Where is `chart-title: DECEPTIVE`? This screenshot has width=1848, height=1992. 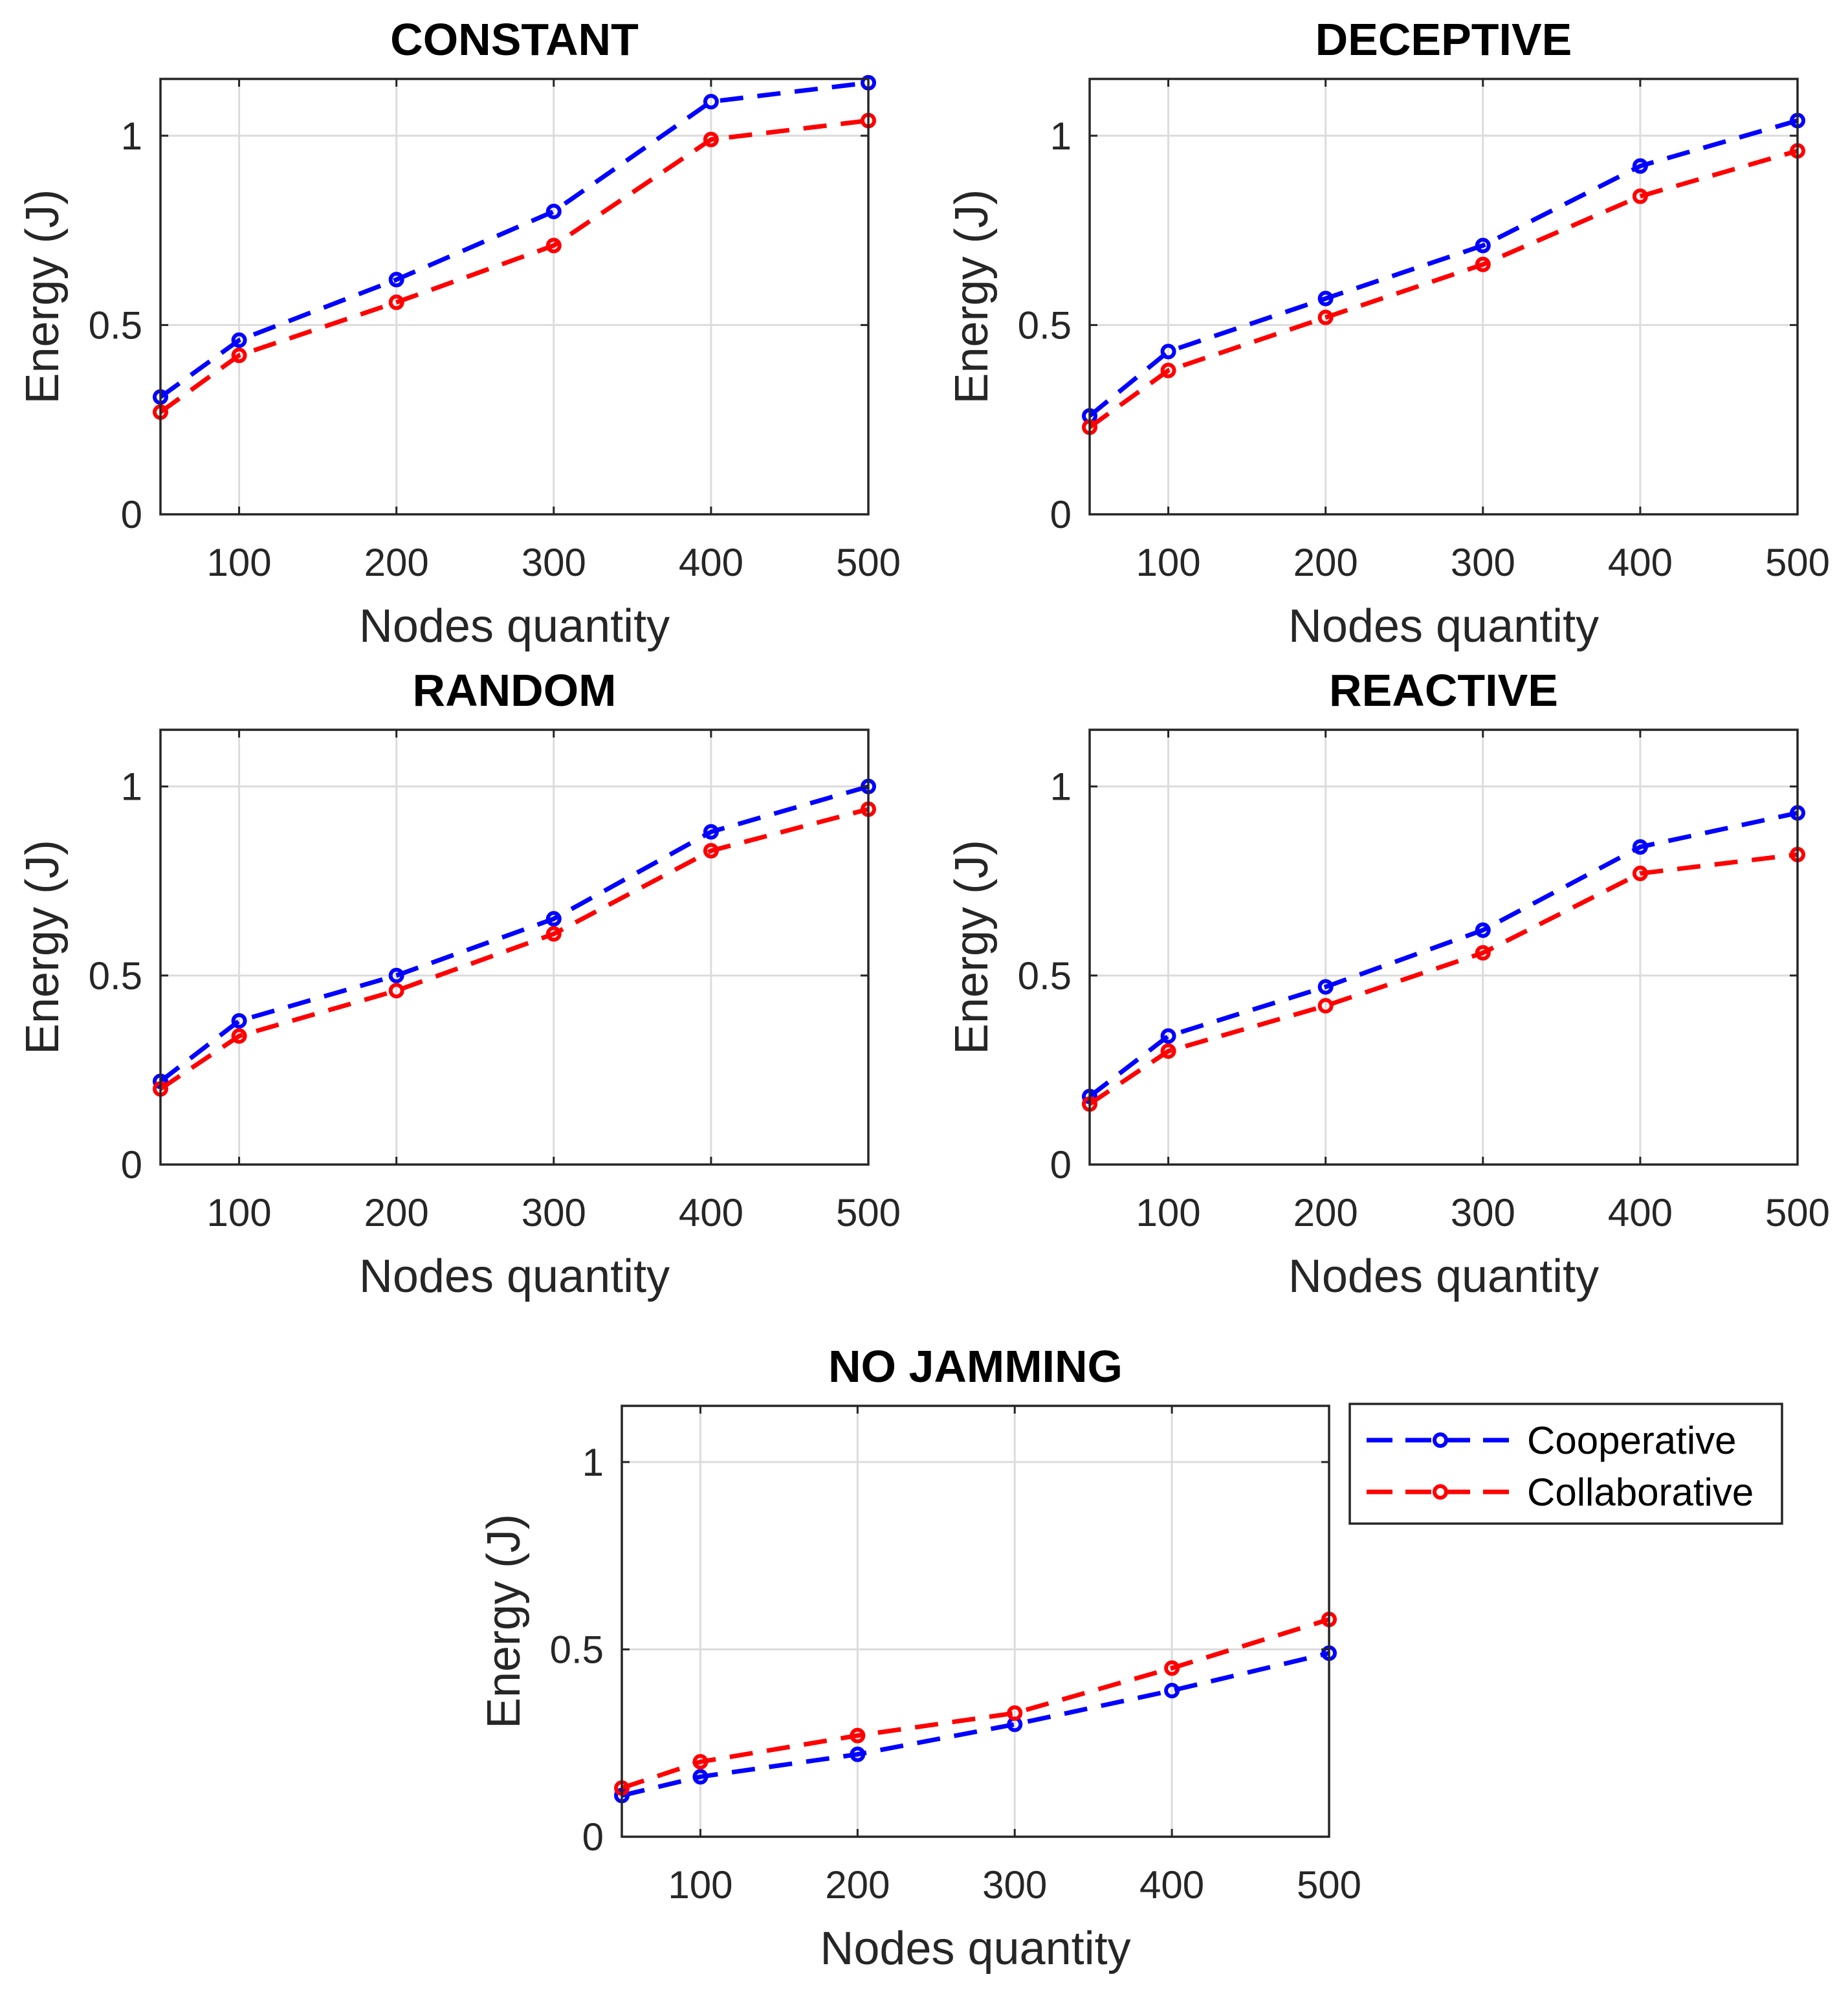 chart-title: DECEPTIVE is located at coordinates (1444, 39).